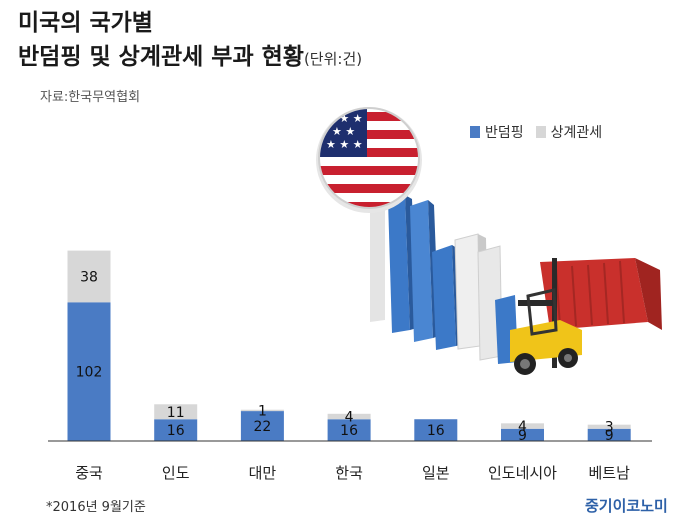  What do you see at coordinates (263, 473) in the screenshot?
I see `category-label-2: 대만` at bounding box center [263, 473].